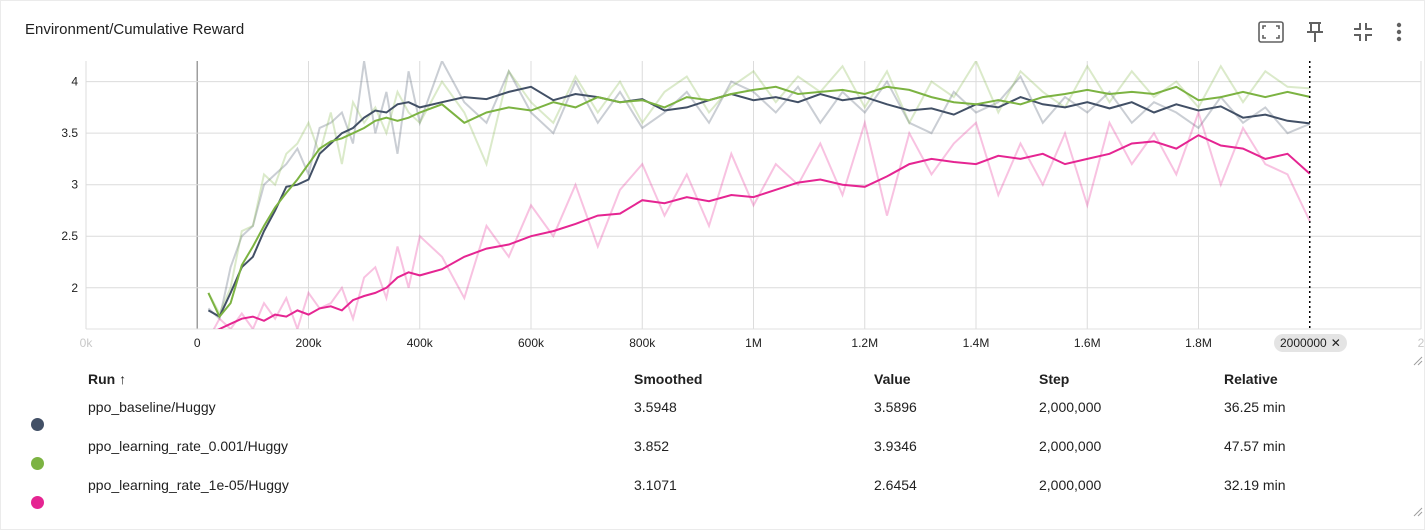  I want to click on fullscreen-icon, so click(1271, 32).